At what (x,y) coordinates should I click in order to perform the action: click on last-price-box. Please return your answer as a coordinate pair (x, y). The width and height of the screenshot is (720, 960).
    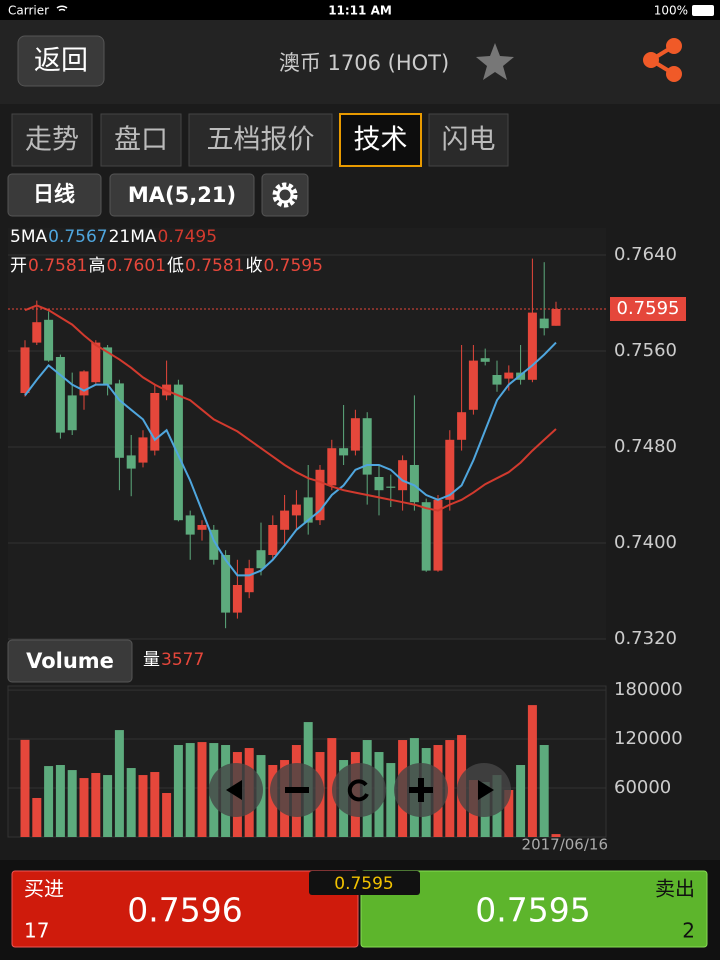
    Looking at the image, I should click on (364, 883).